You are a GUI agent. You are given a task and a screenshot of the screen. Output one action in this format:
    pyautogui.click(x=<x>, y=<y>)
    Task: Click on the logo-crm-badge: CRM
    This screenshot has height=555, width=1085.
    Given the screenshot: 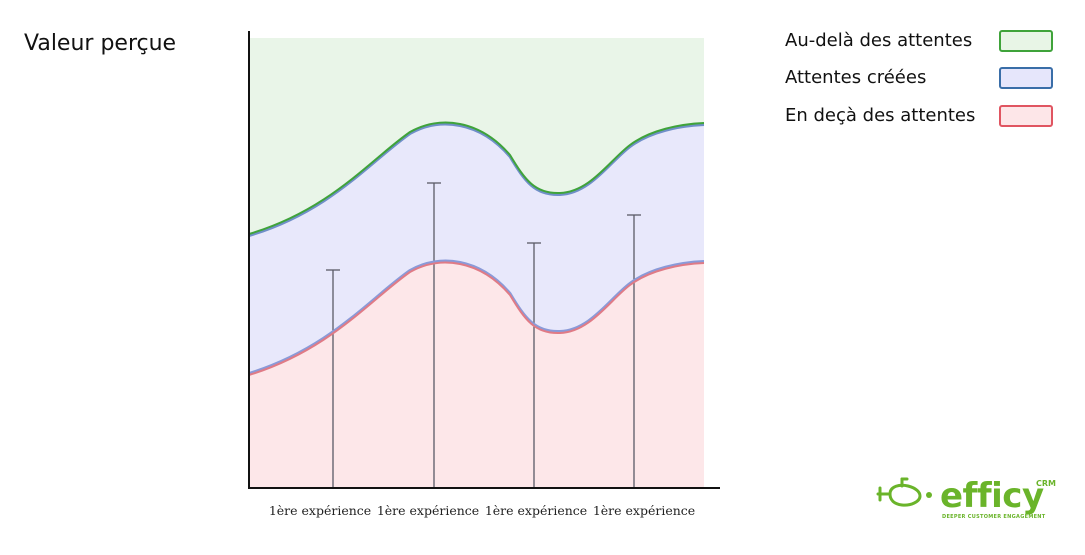 What is the action you would take?
    pyautogui.click(x=1046, y=483)
    